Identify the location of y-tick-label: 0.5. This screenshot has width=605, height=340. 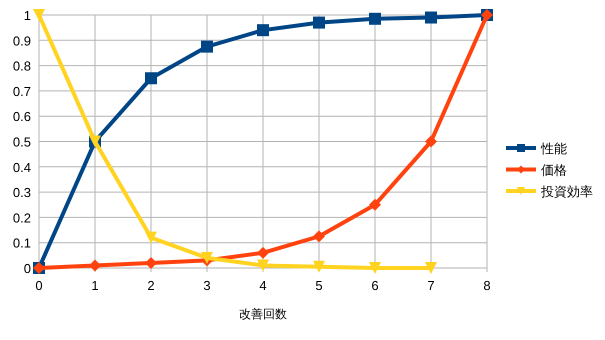
(21, 142).